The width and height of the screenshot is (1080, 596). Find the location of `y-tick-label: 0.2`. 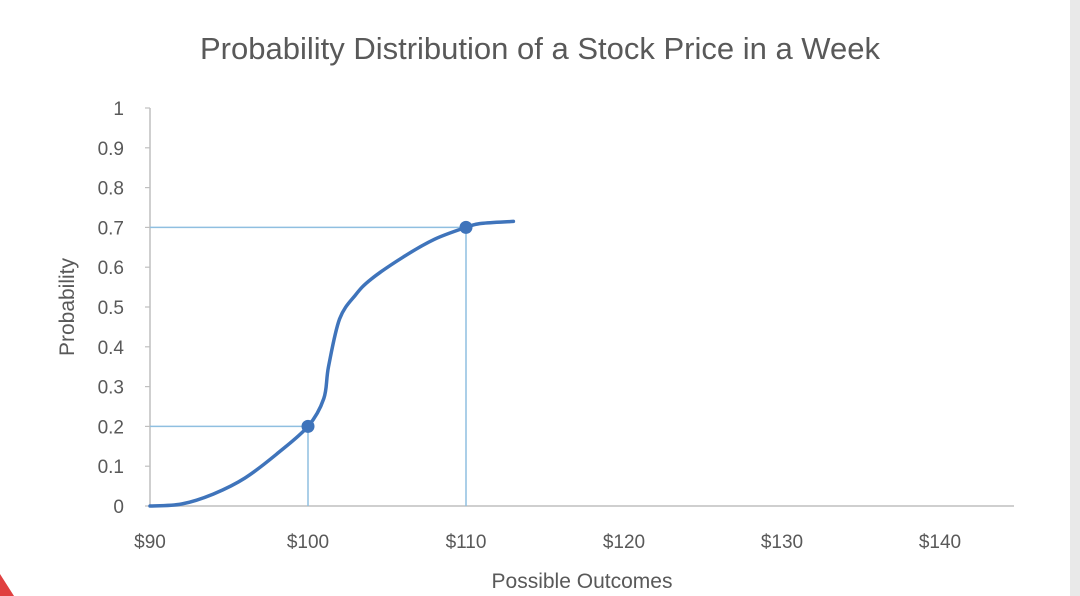

y-tick-label: 0.2 is located at coordinates (111, 427).